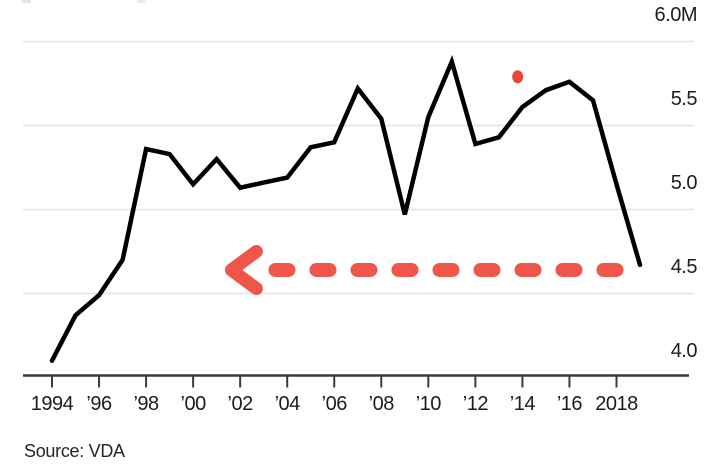 The image size is (728, 472). I want to click on x-tick-label: ’10, so click(428, 404).